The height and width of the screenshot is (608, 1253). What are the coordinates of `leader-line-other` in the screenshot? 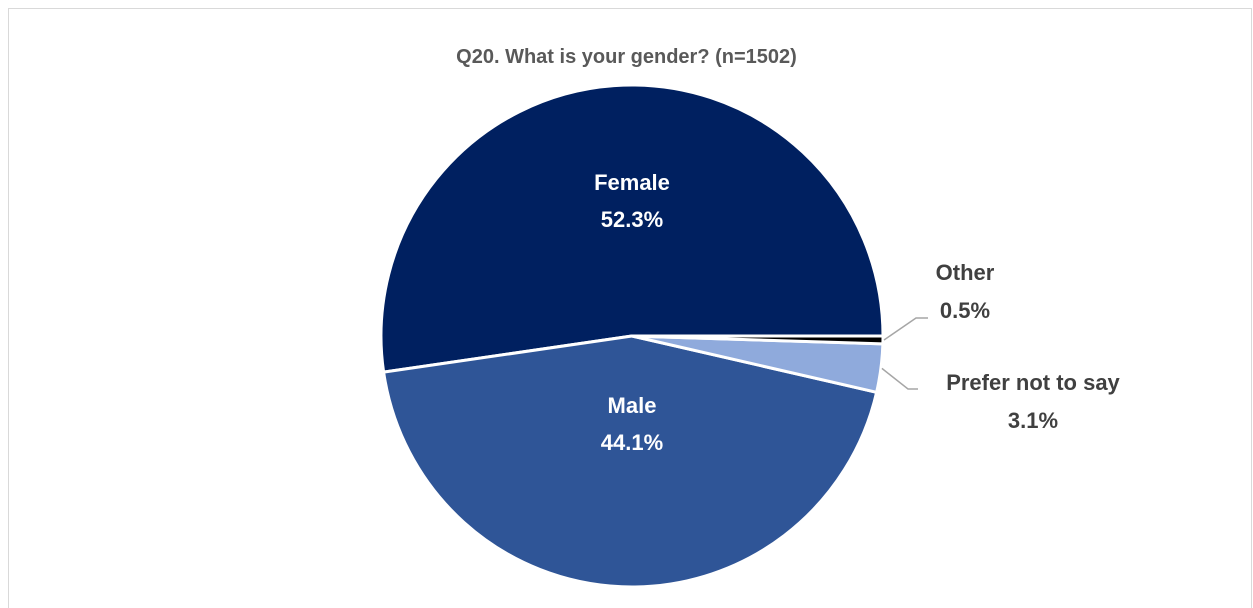 It's located at (905, 329).